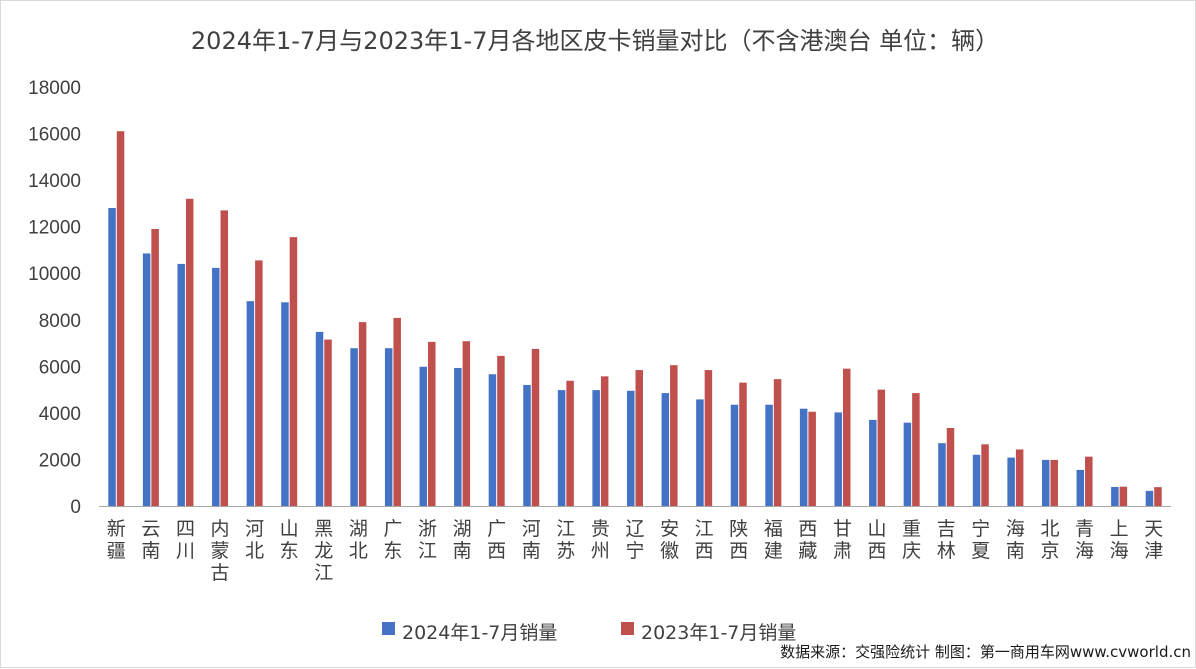 This screenshot has height=669, width=1196. What do you see at coordinates (289, 540) in the screenshot?
I see `x-tick-label: 山东` at bounding box center [289, 540].